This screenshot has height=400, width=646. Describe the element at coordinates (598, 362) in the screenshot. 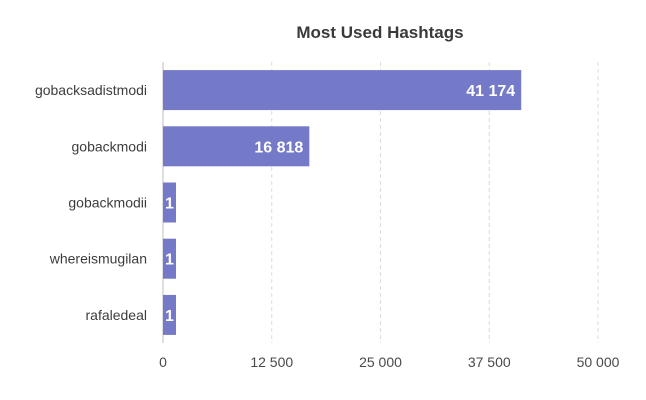

I see `x-tick-label: 50 000` at that location.